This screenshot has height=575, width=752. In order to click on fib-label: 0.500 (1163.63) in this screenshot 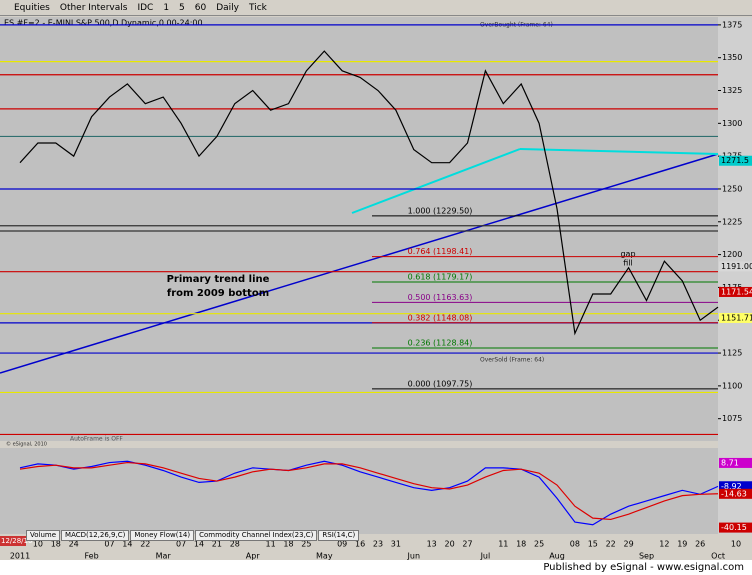, I will do `click(440, 297)`.